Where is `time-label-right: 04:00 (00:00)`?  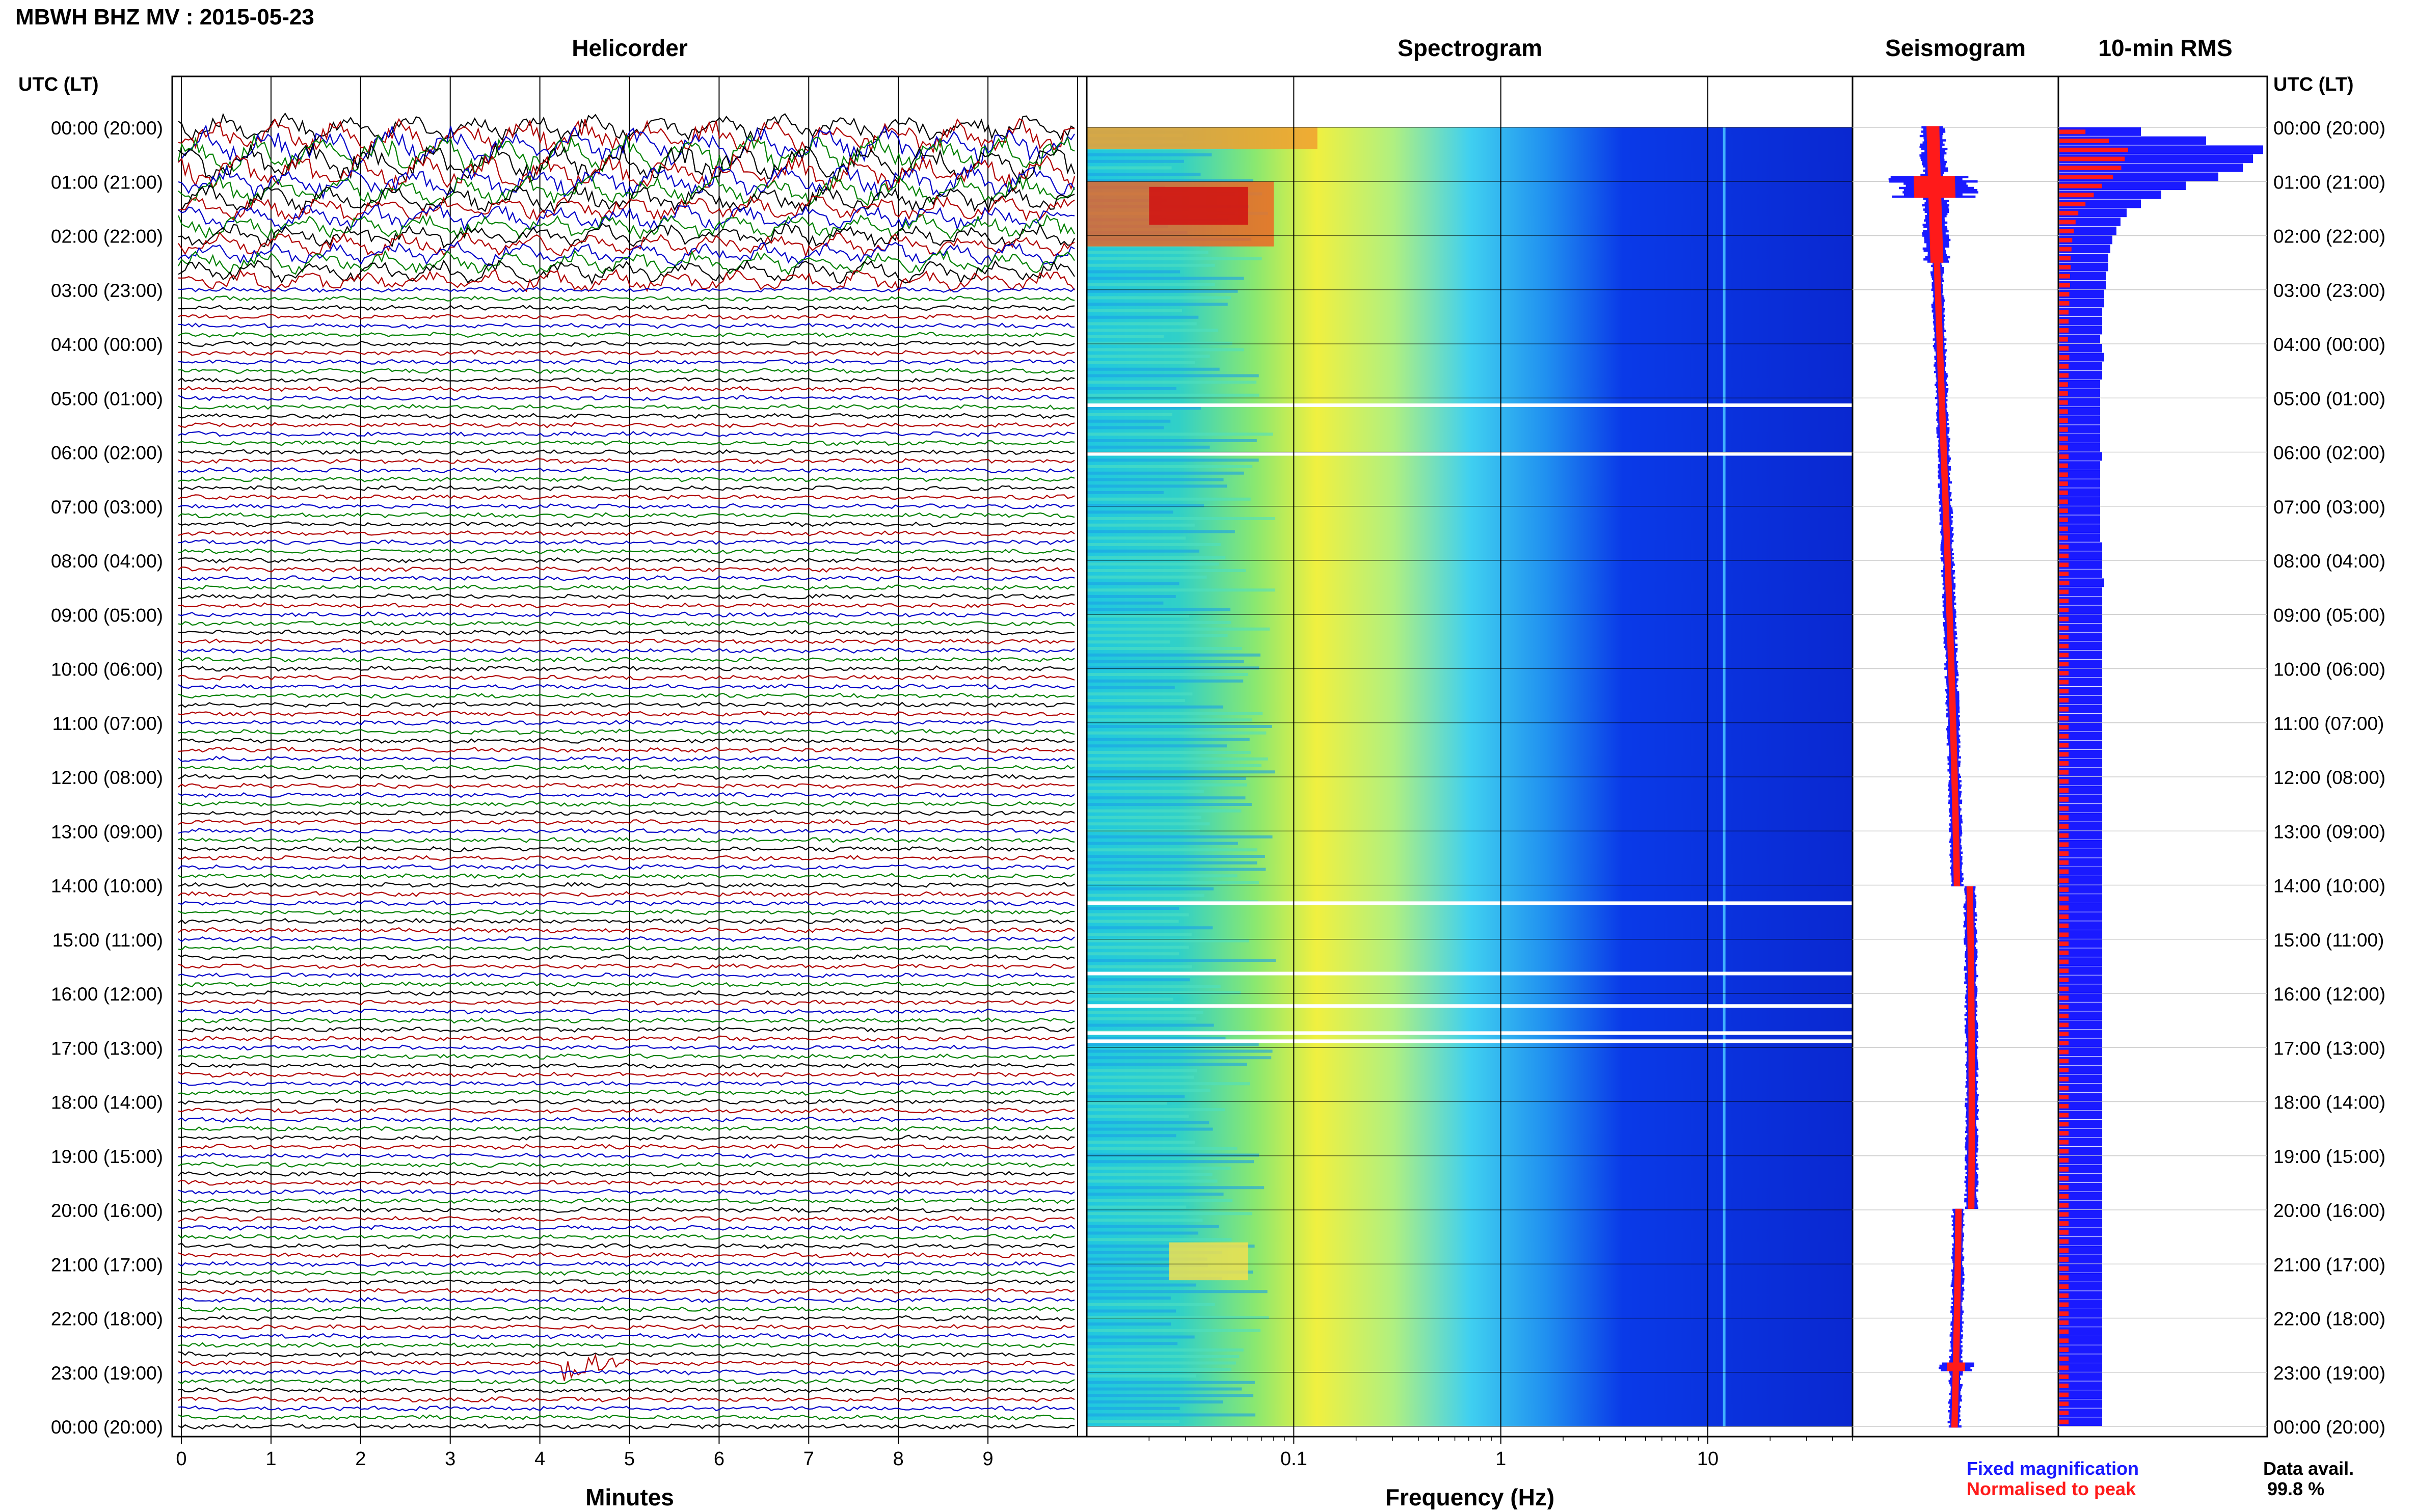
time-label-right: 04:00 (00:00) is located at coordinates (2329, 344).